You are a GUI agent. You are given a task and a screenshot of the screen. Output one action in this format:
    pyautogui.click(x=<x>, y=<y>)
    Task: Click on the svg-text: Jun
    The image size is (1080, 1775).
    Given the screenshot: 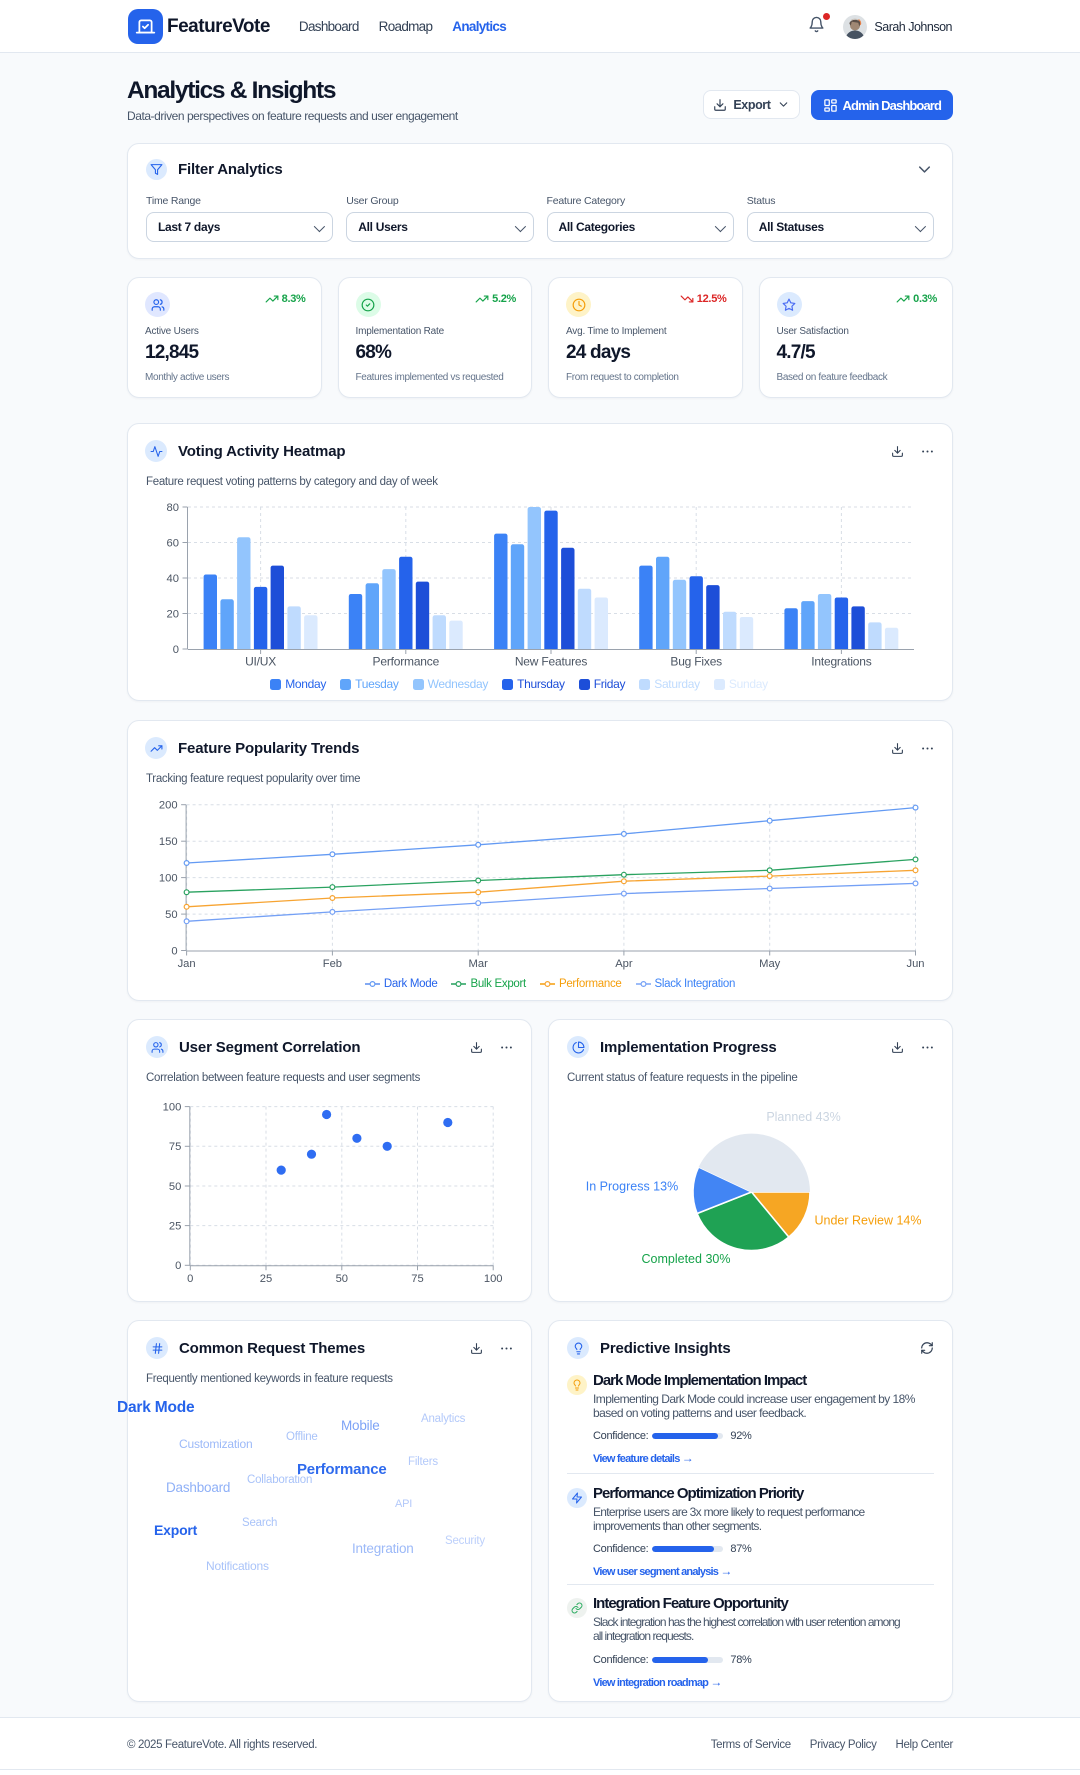 What is the action you would take?
    pyautogui.click(x=915, y=964)
    